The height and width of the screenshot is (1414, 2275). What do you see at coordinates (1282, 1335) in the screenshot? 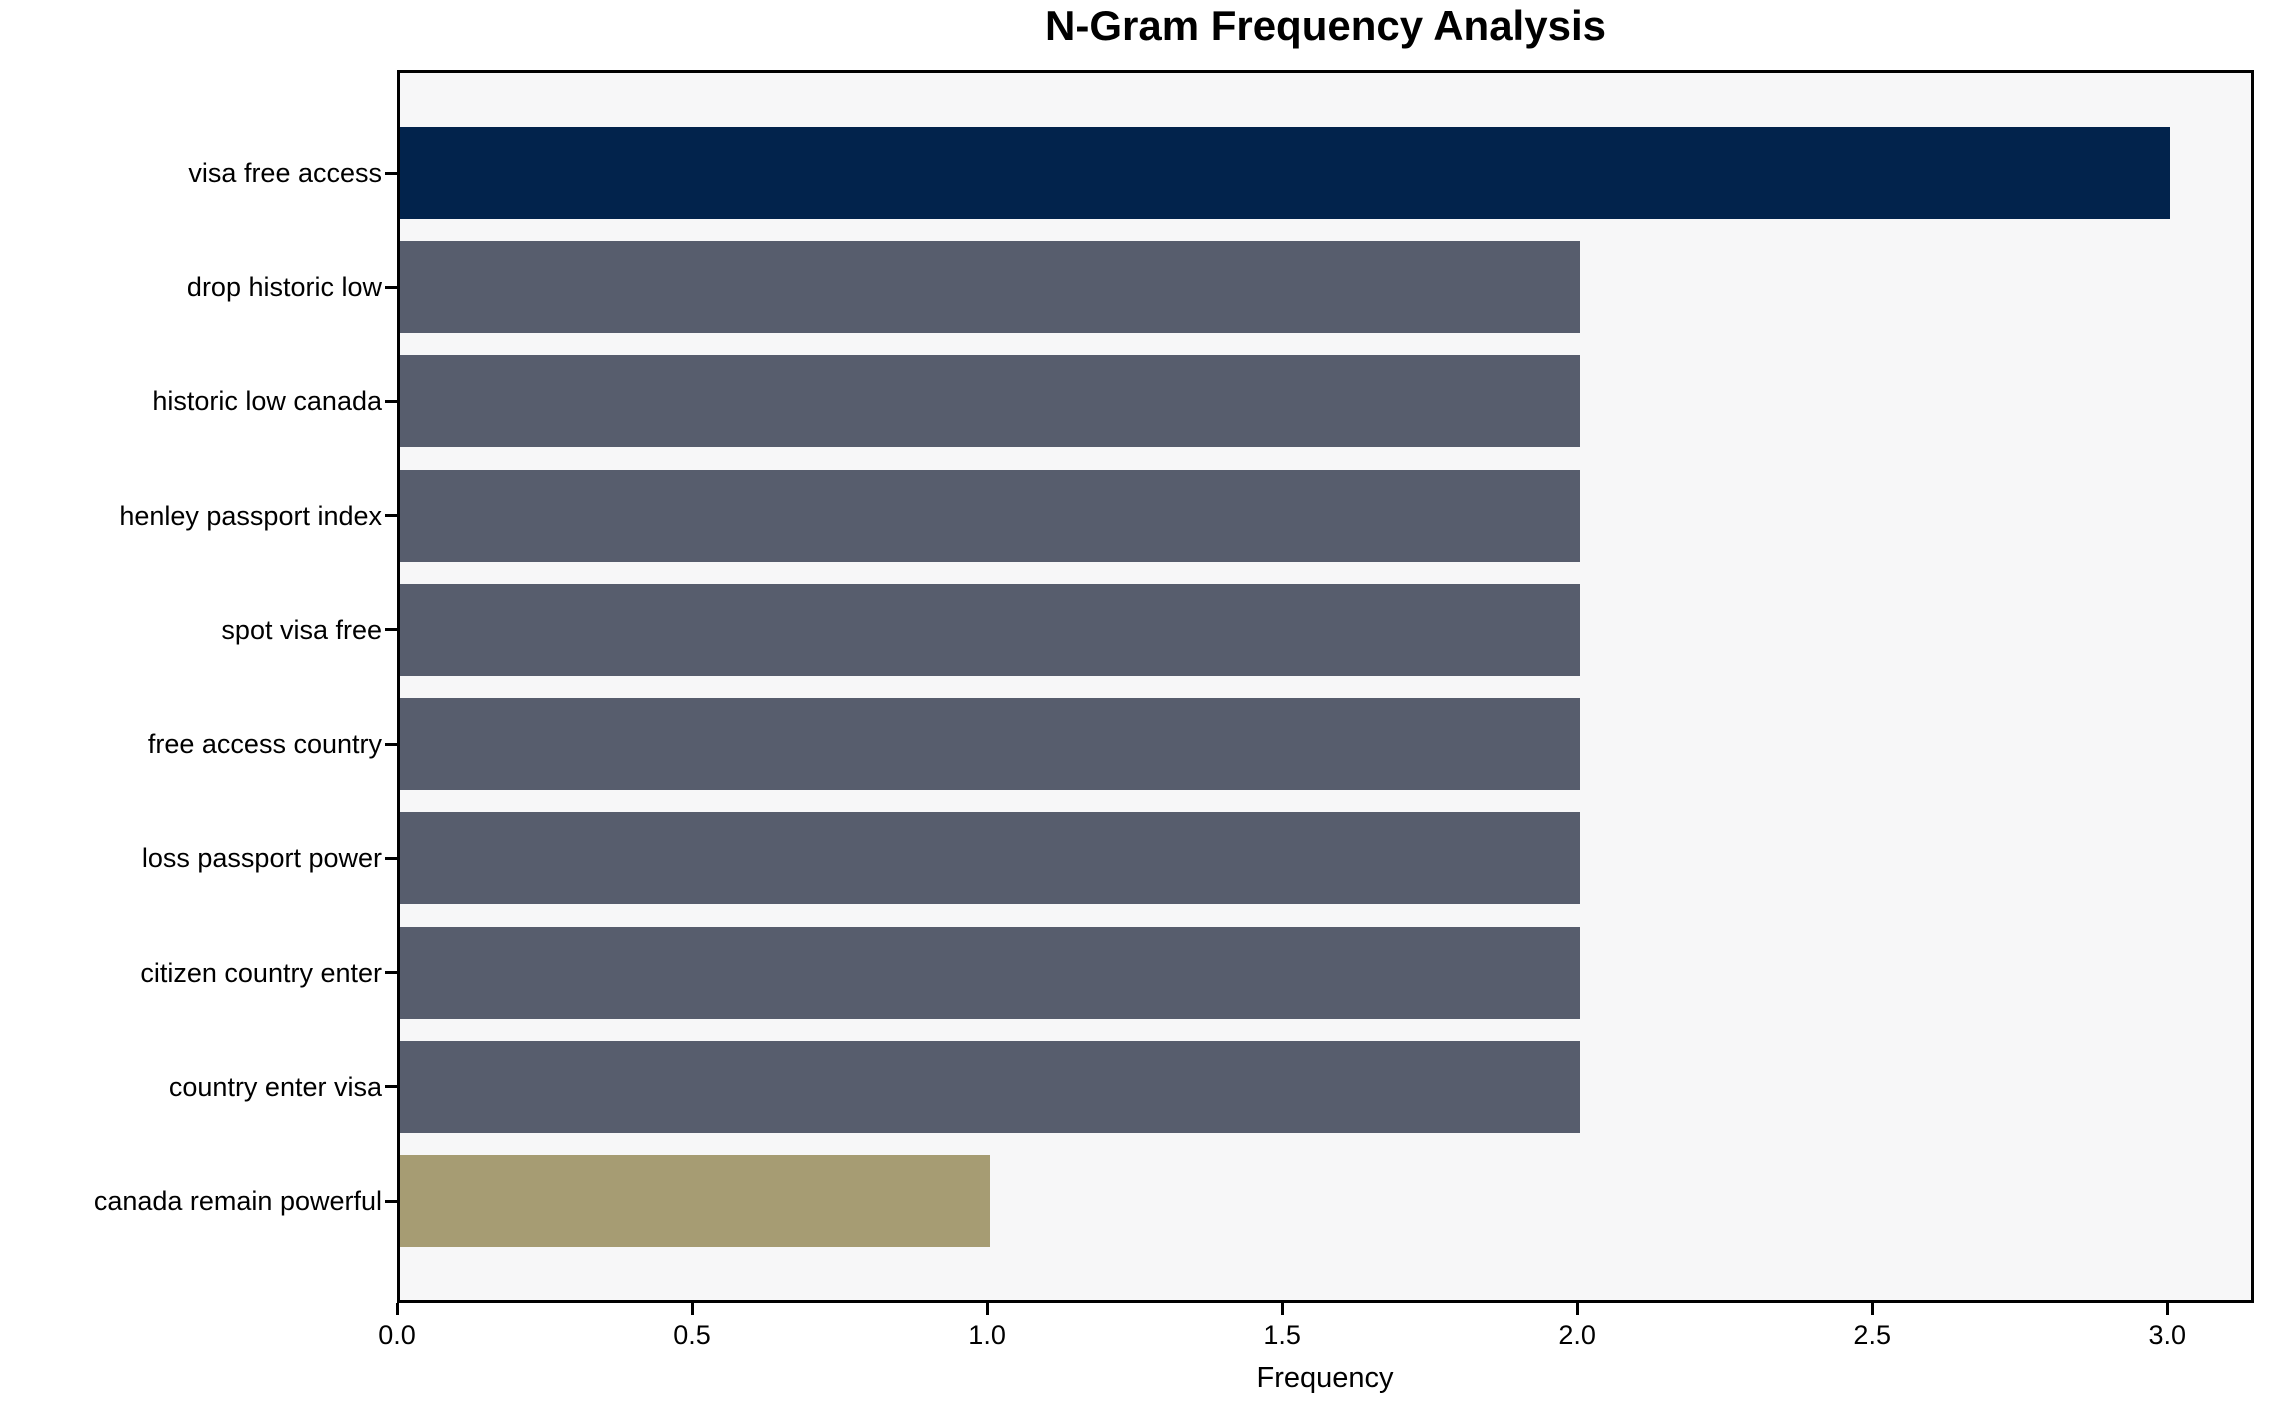
I see `x-tick-label: 1.5` at bounding box center [1282, 1335].